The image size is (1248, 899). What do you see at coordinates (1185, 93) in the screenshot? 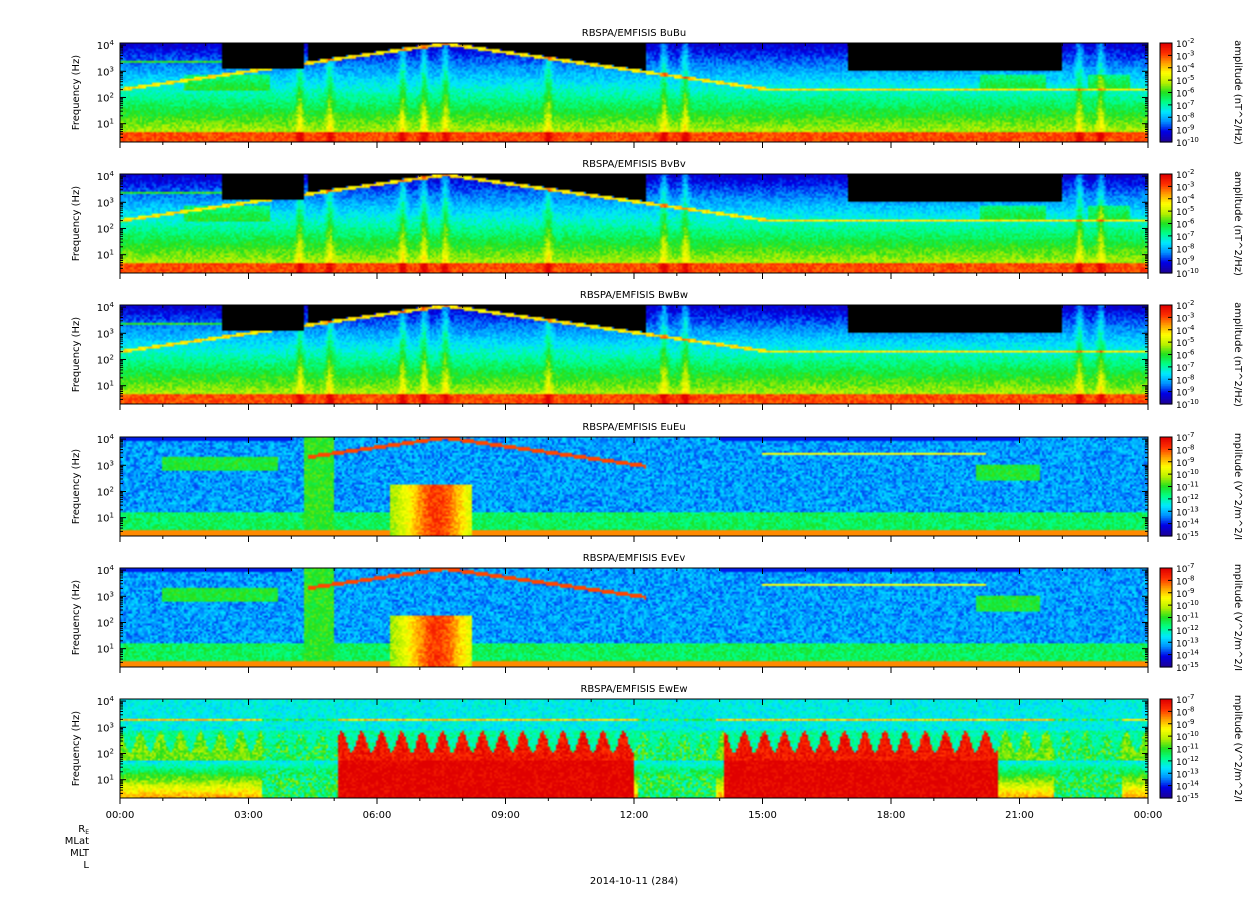
I see `colorbar-tick-label: 10⁻⁶` at bounding box center [1185, 93].